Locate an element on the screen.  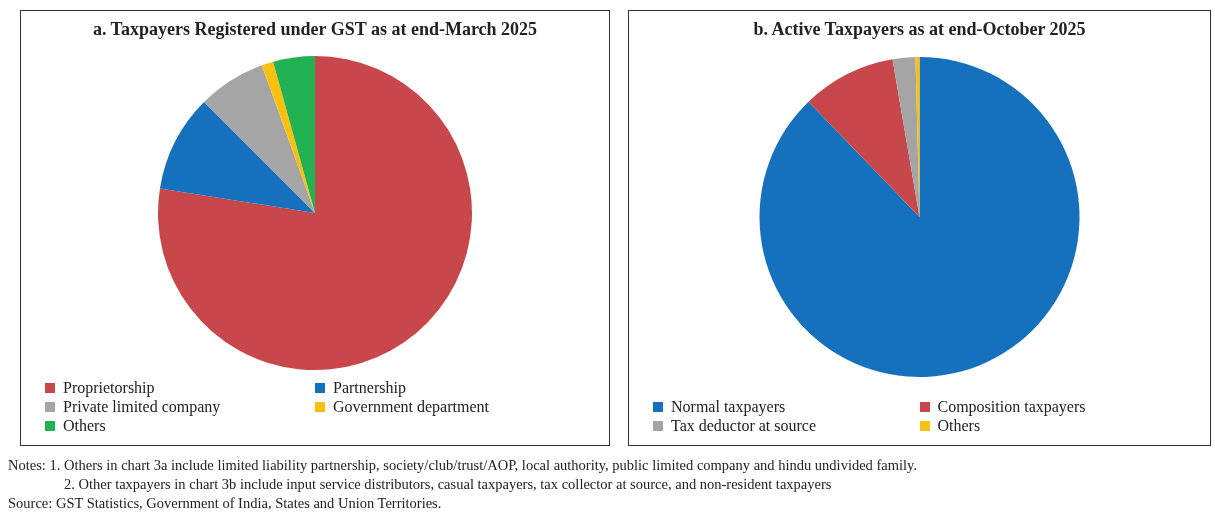
chart-title: a. Taxpayers Registered under GST as at end-March 2025 is located at coordinates (315, 29).